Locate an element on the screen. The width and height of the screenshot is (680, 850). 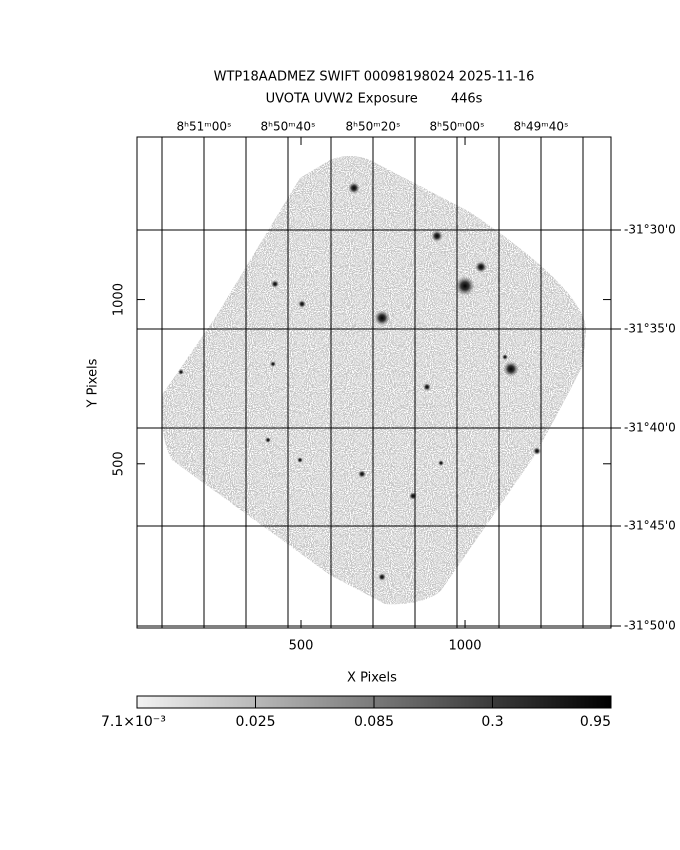
dec-label: -31°30'0 is located at coordinates (650, 230).